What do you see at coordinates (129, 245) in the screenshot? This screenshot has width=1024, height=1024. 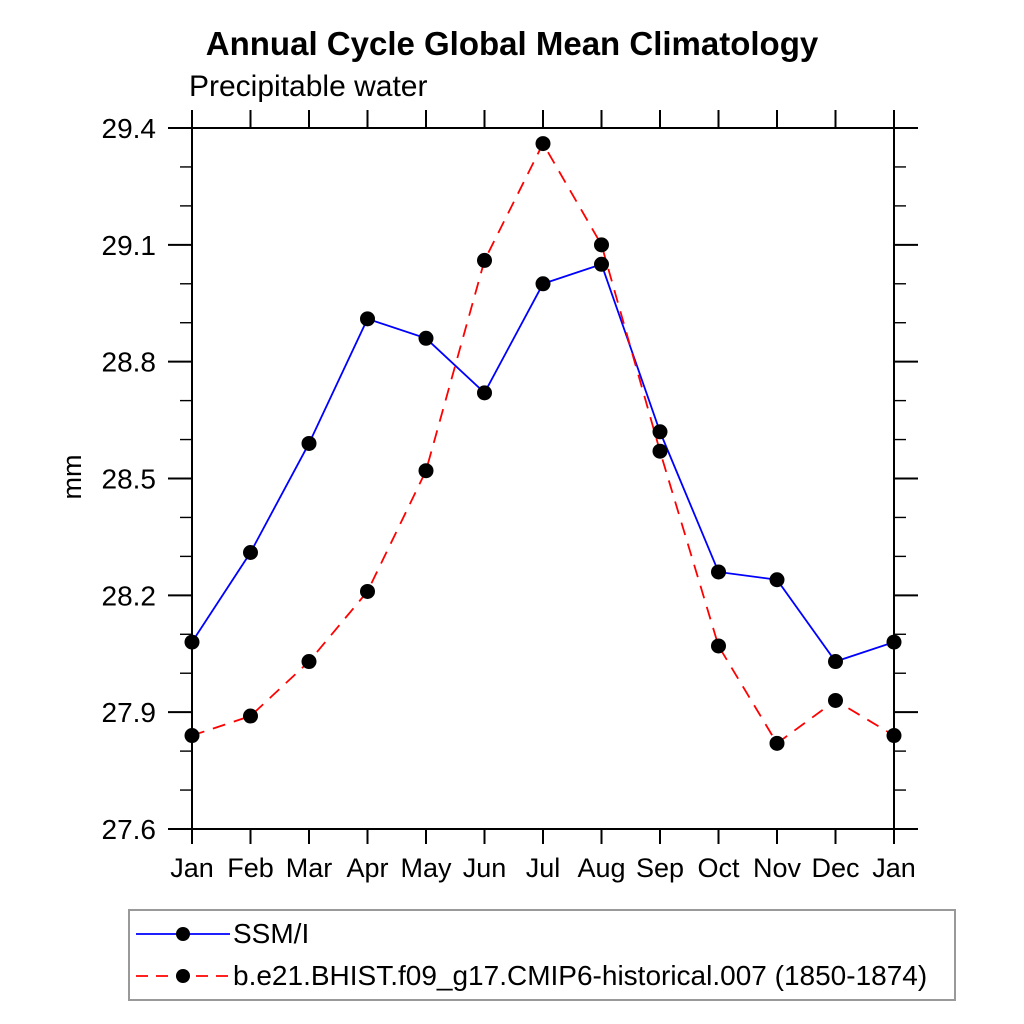 I see `y-tick-label: 29.1` at bounding box center [129, 245].